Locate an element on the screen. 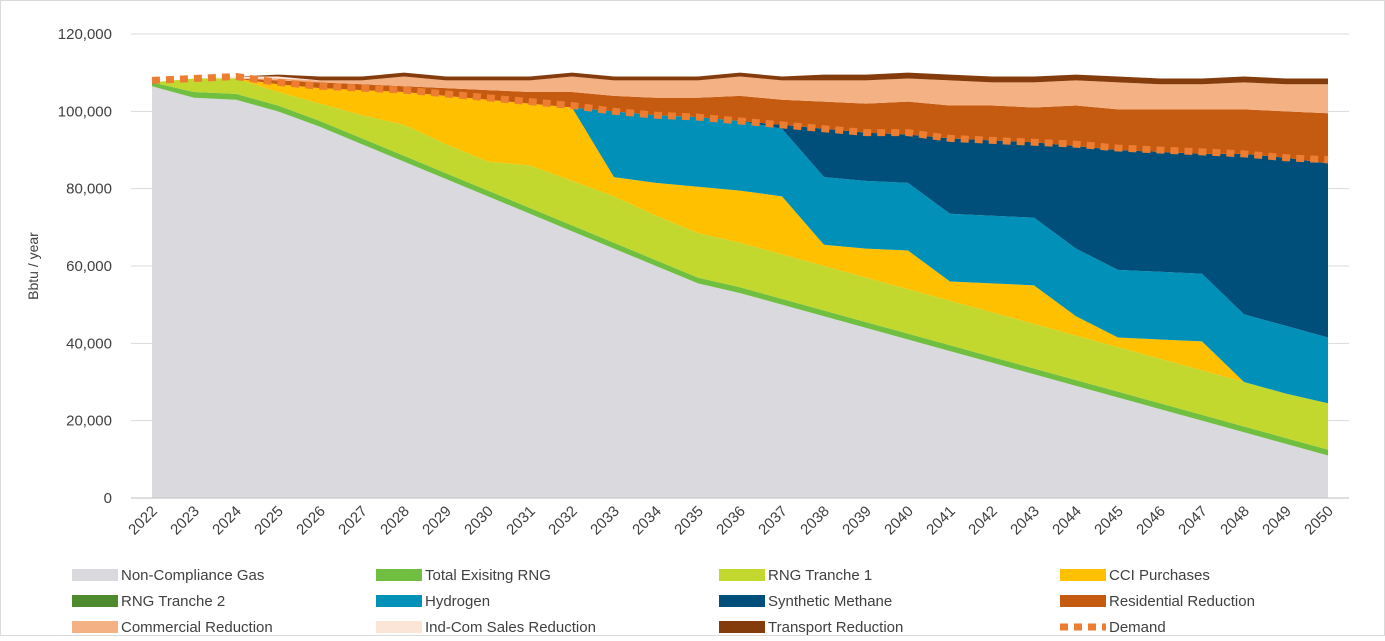 This screenshot has width=1385, height=641. legend-label: Ind-Com Sales Reduction is located at coordinates (510, 627).